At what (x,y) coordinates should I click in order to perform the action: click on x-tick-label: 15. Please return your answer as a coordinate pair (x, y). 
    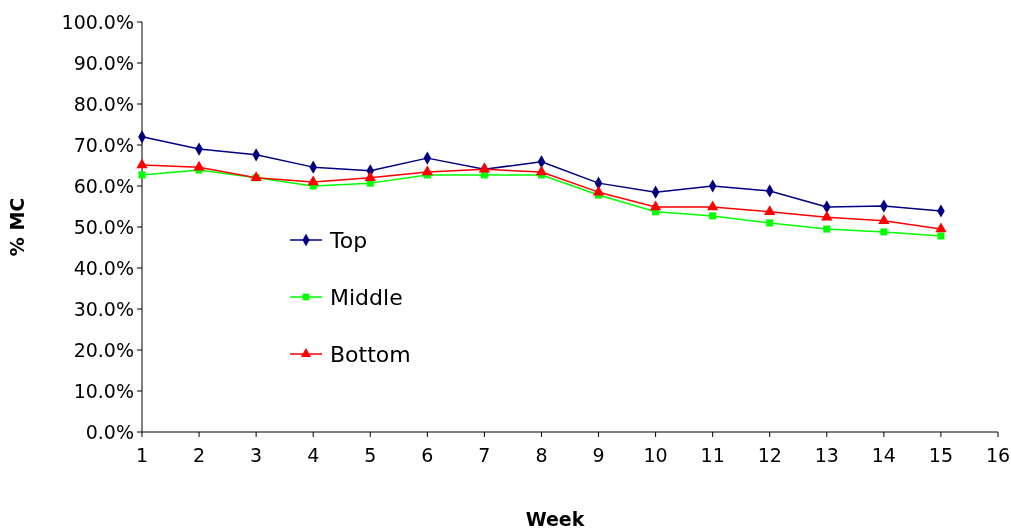
    Looking at the image, I should click on (941, 455).